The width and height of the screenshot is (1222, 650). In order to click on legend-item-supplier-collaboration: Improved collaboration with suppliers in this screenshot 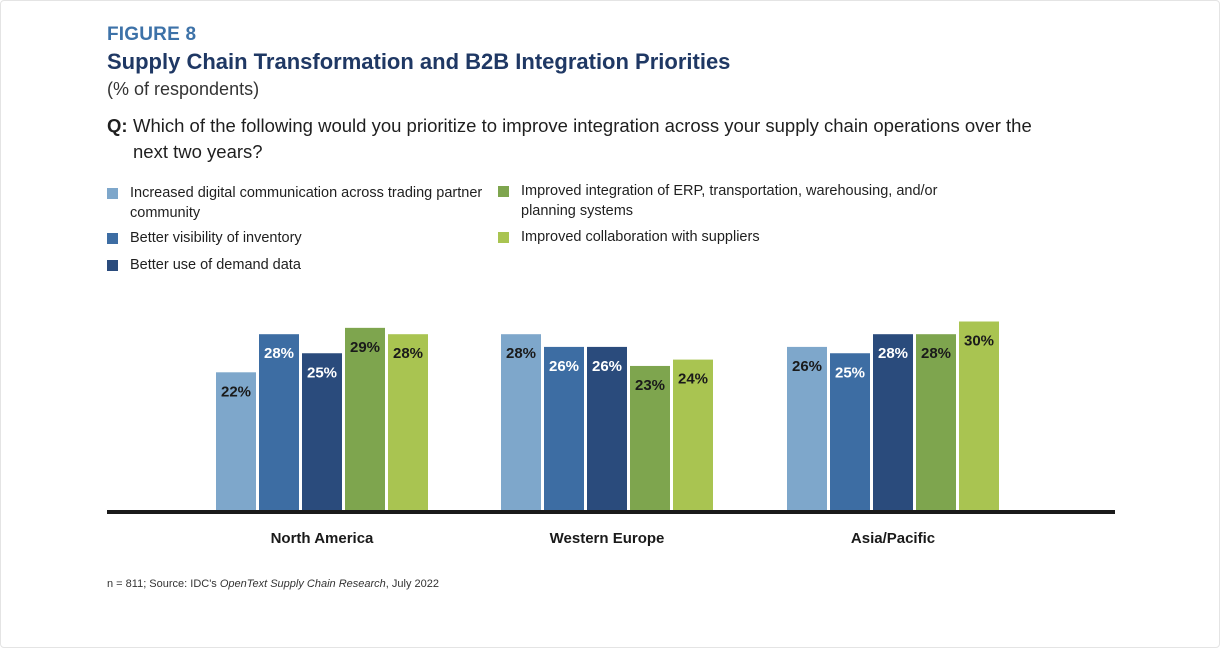, I will do `click(728, 237)`.